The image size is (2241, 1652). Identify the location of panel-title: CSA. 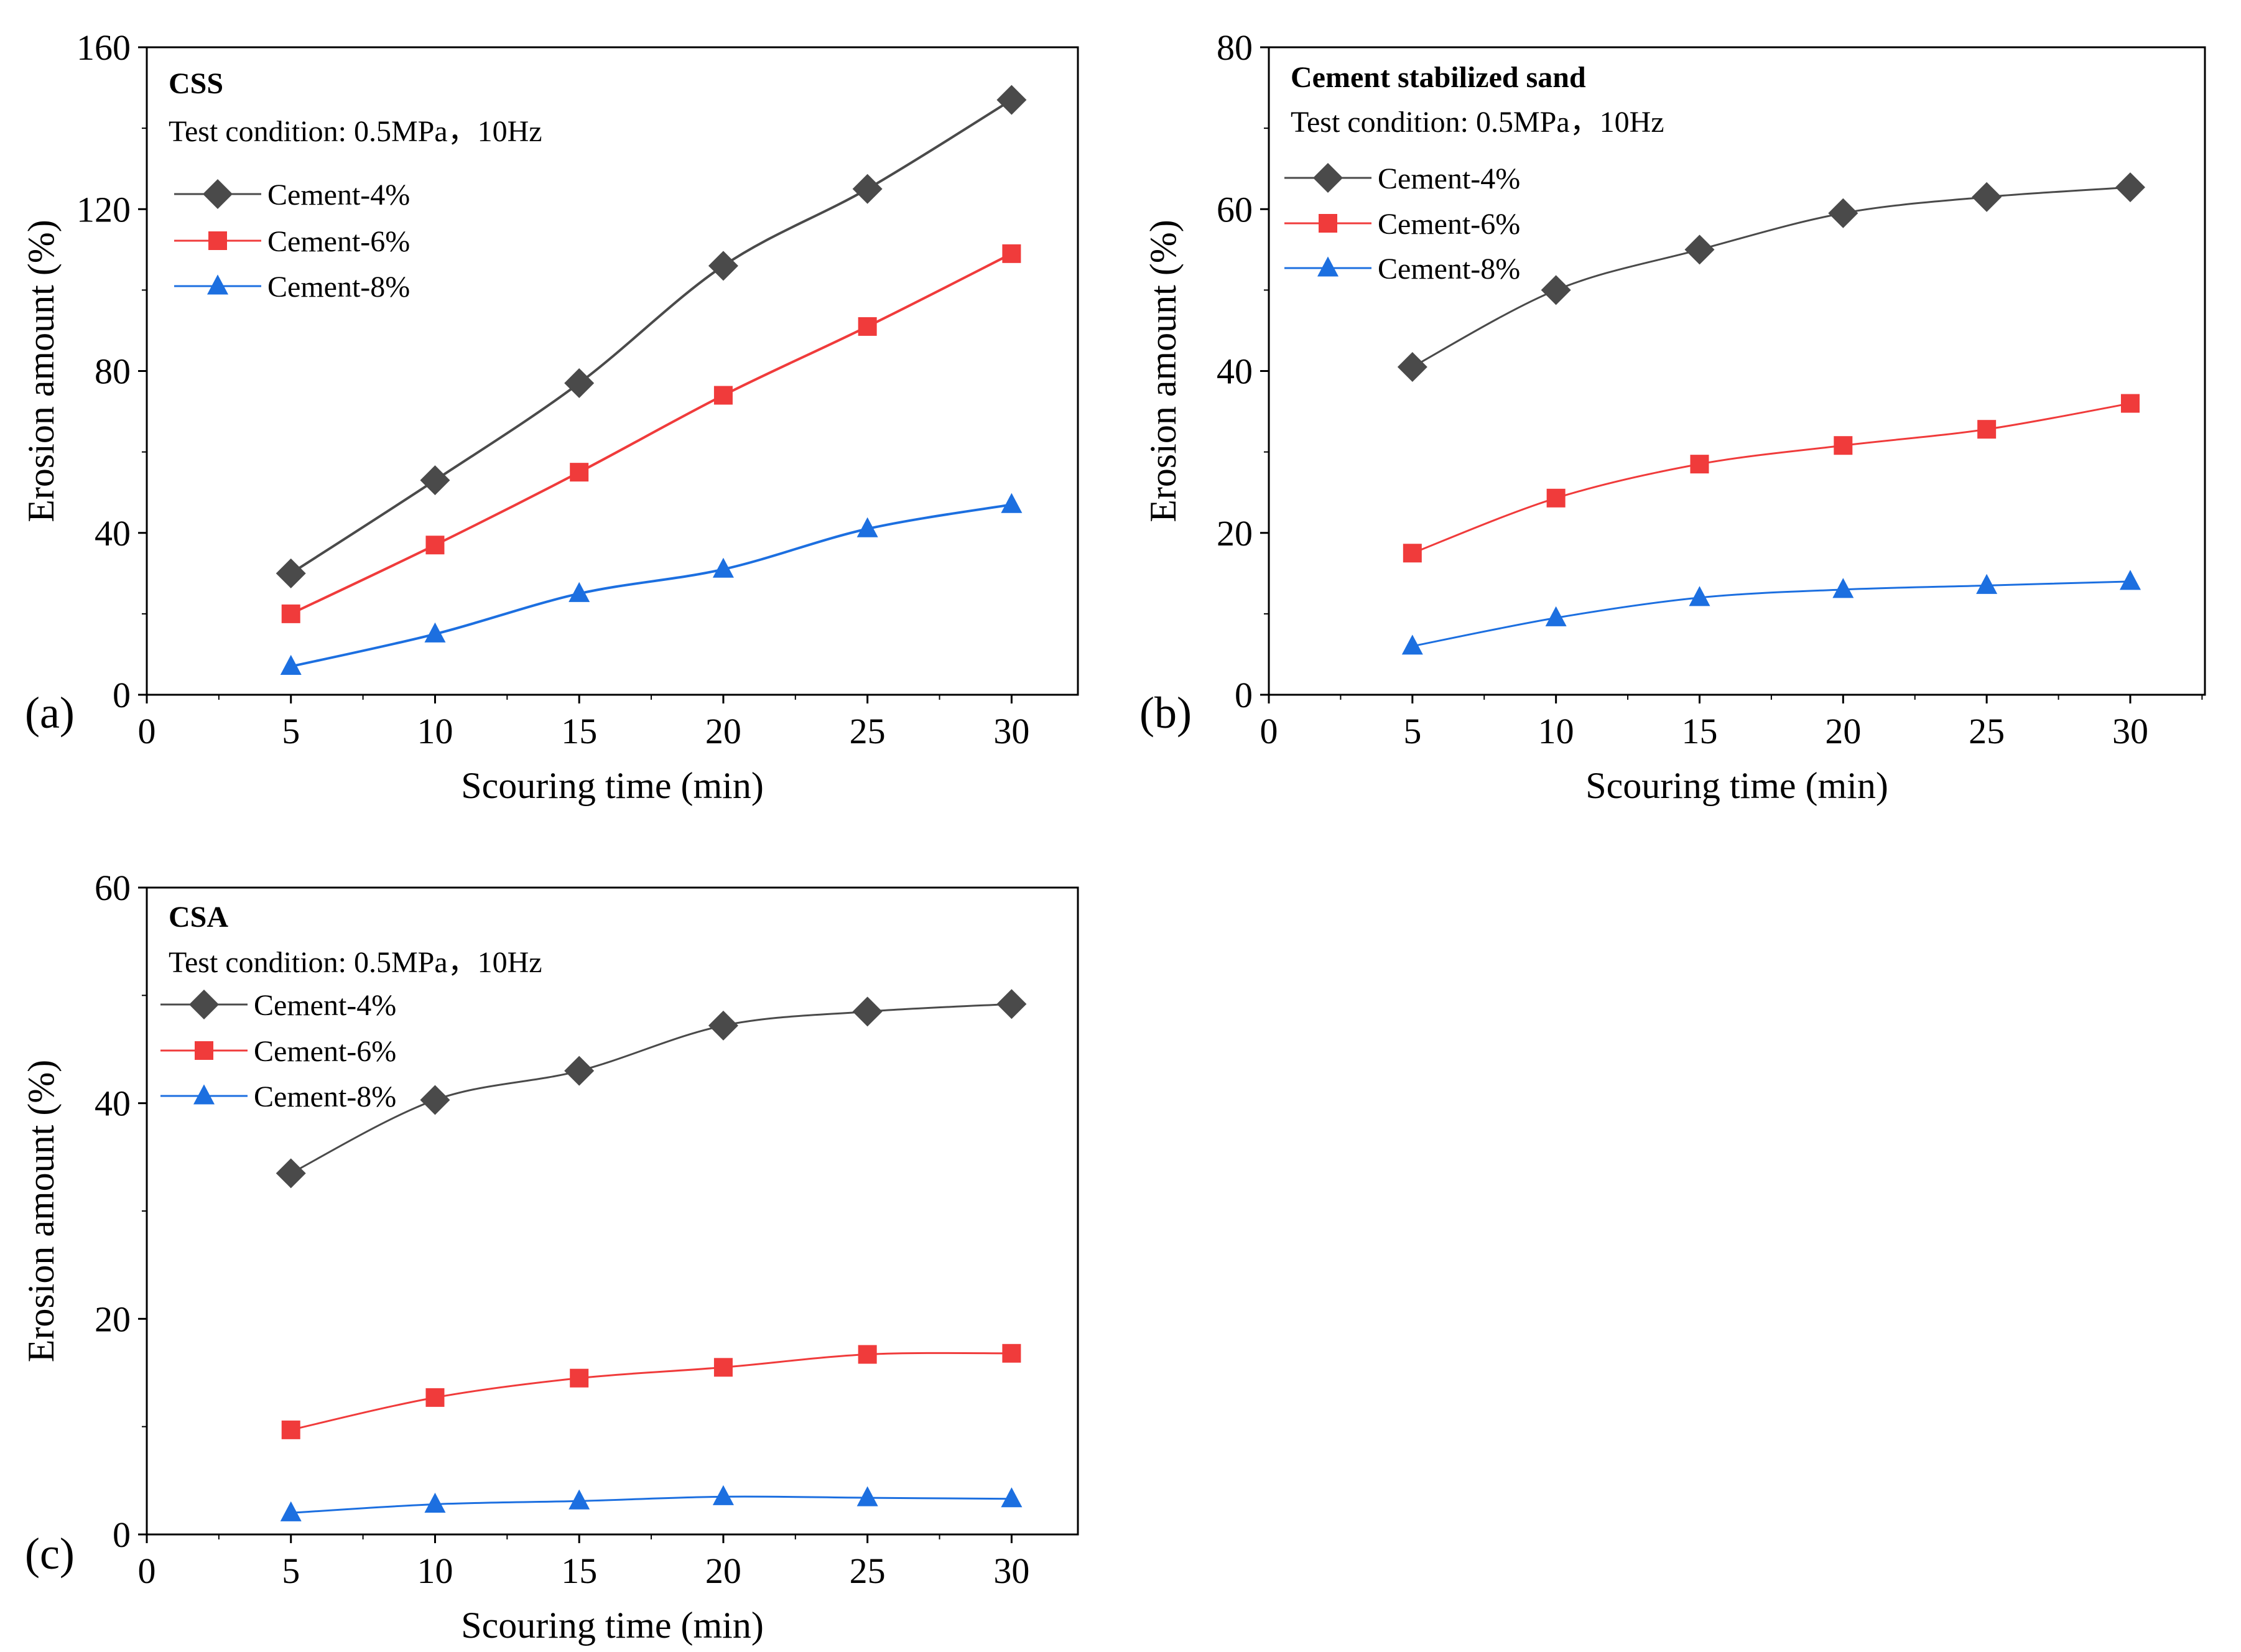
(198, 917).